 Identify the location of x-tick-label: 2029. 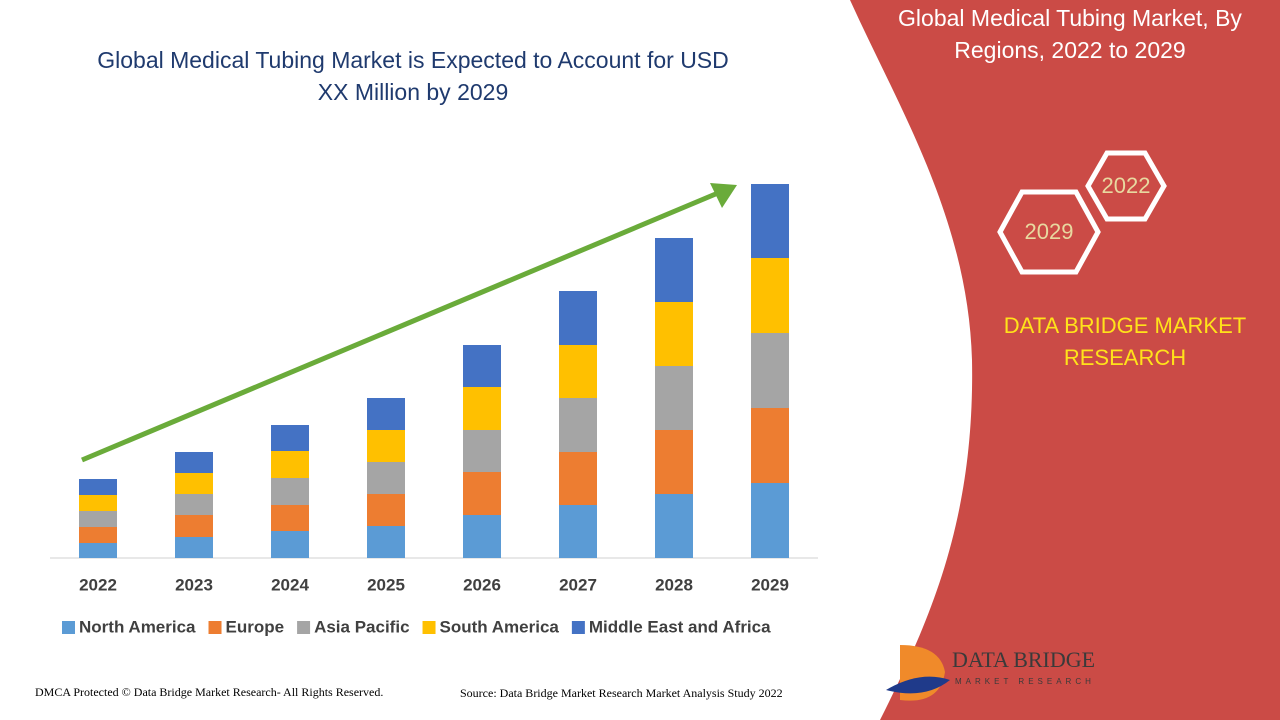
(770, 584).